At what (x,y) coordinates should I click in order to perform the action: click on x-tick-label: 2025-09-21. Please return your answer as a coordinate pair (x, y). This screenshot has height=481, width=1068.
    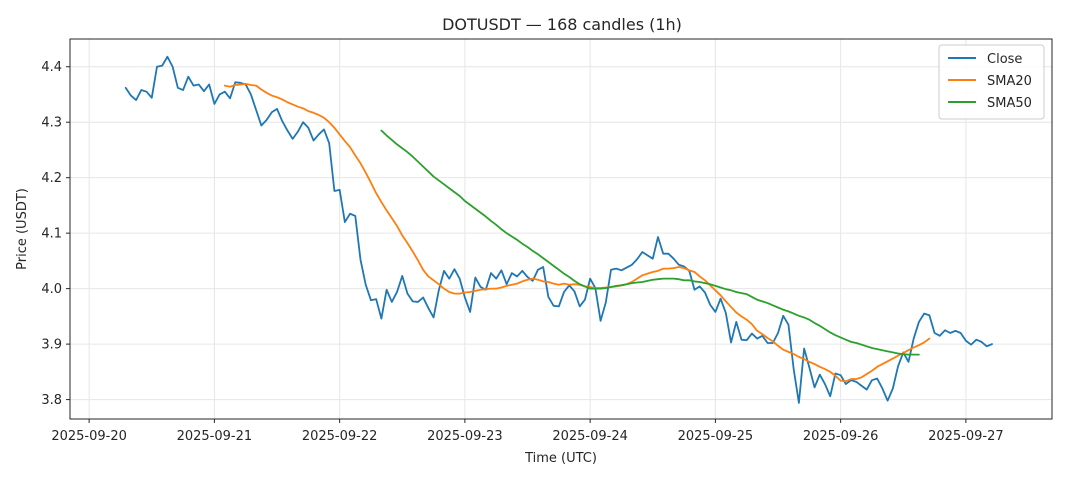
    Looking at the image, I should click on (215, 436).